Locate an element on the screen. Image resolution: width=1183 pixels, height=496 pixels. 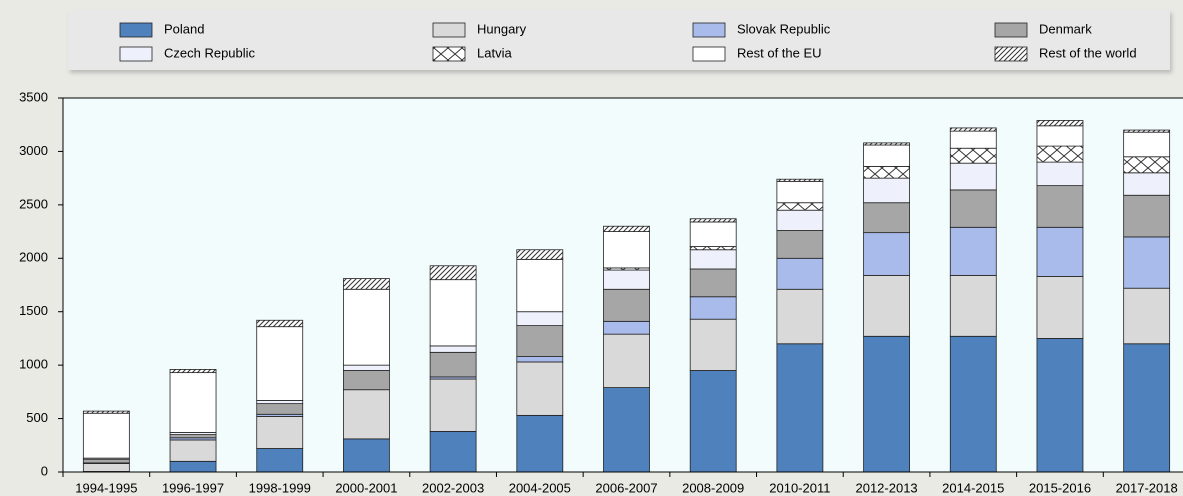
x-tick-label: 1998-1999 is located at coordinates (280, 487).